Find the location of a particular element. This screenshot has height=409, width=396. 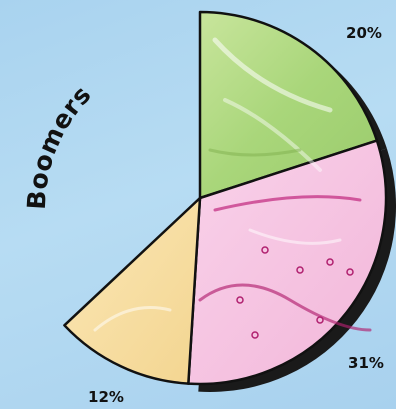

slice-label-yellow: 12% is located at coordinates (106, 397).